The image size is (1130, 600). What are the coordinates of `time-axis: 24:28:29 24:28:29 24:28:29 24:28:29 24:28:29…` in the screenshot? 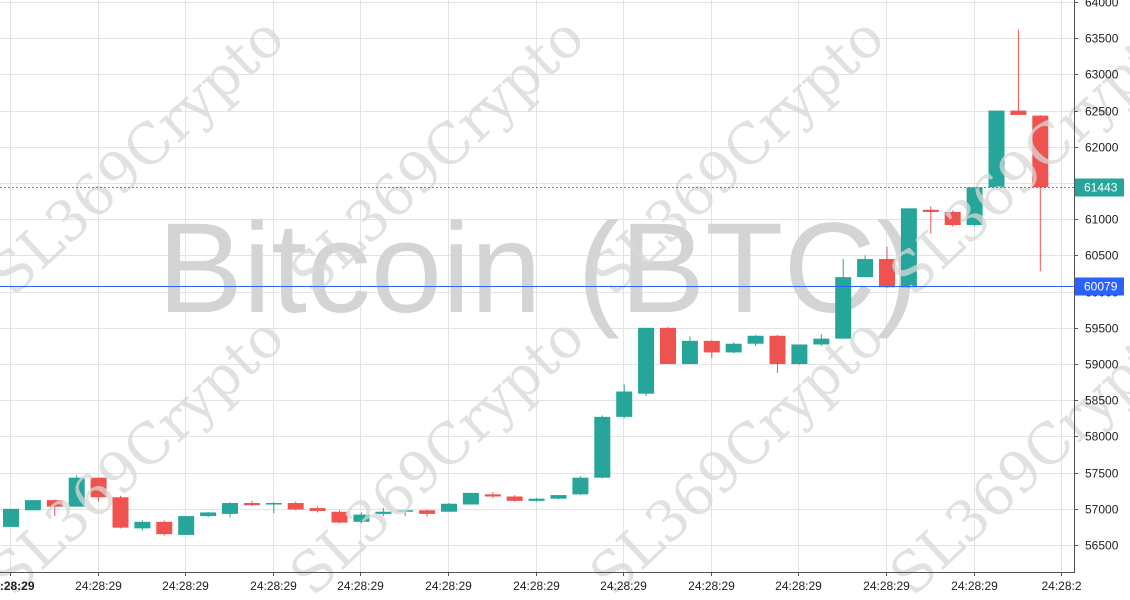 It's located at (541, 582).